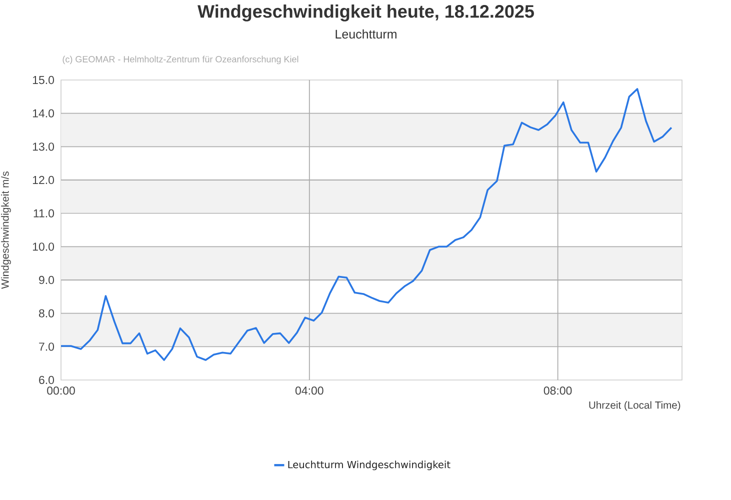  What do you see at coordinates (43, 146) in the screenshot?
I see `y-tick-label: 13.0` at bounding box center [43, 146].